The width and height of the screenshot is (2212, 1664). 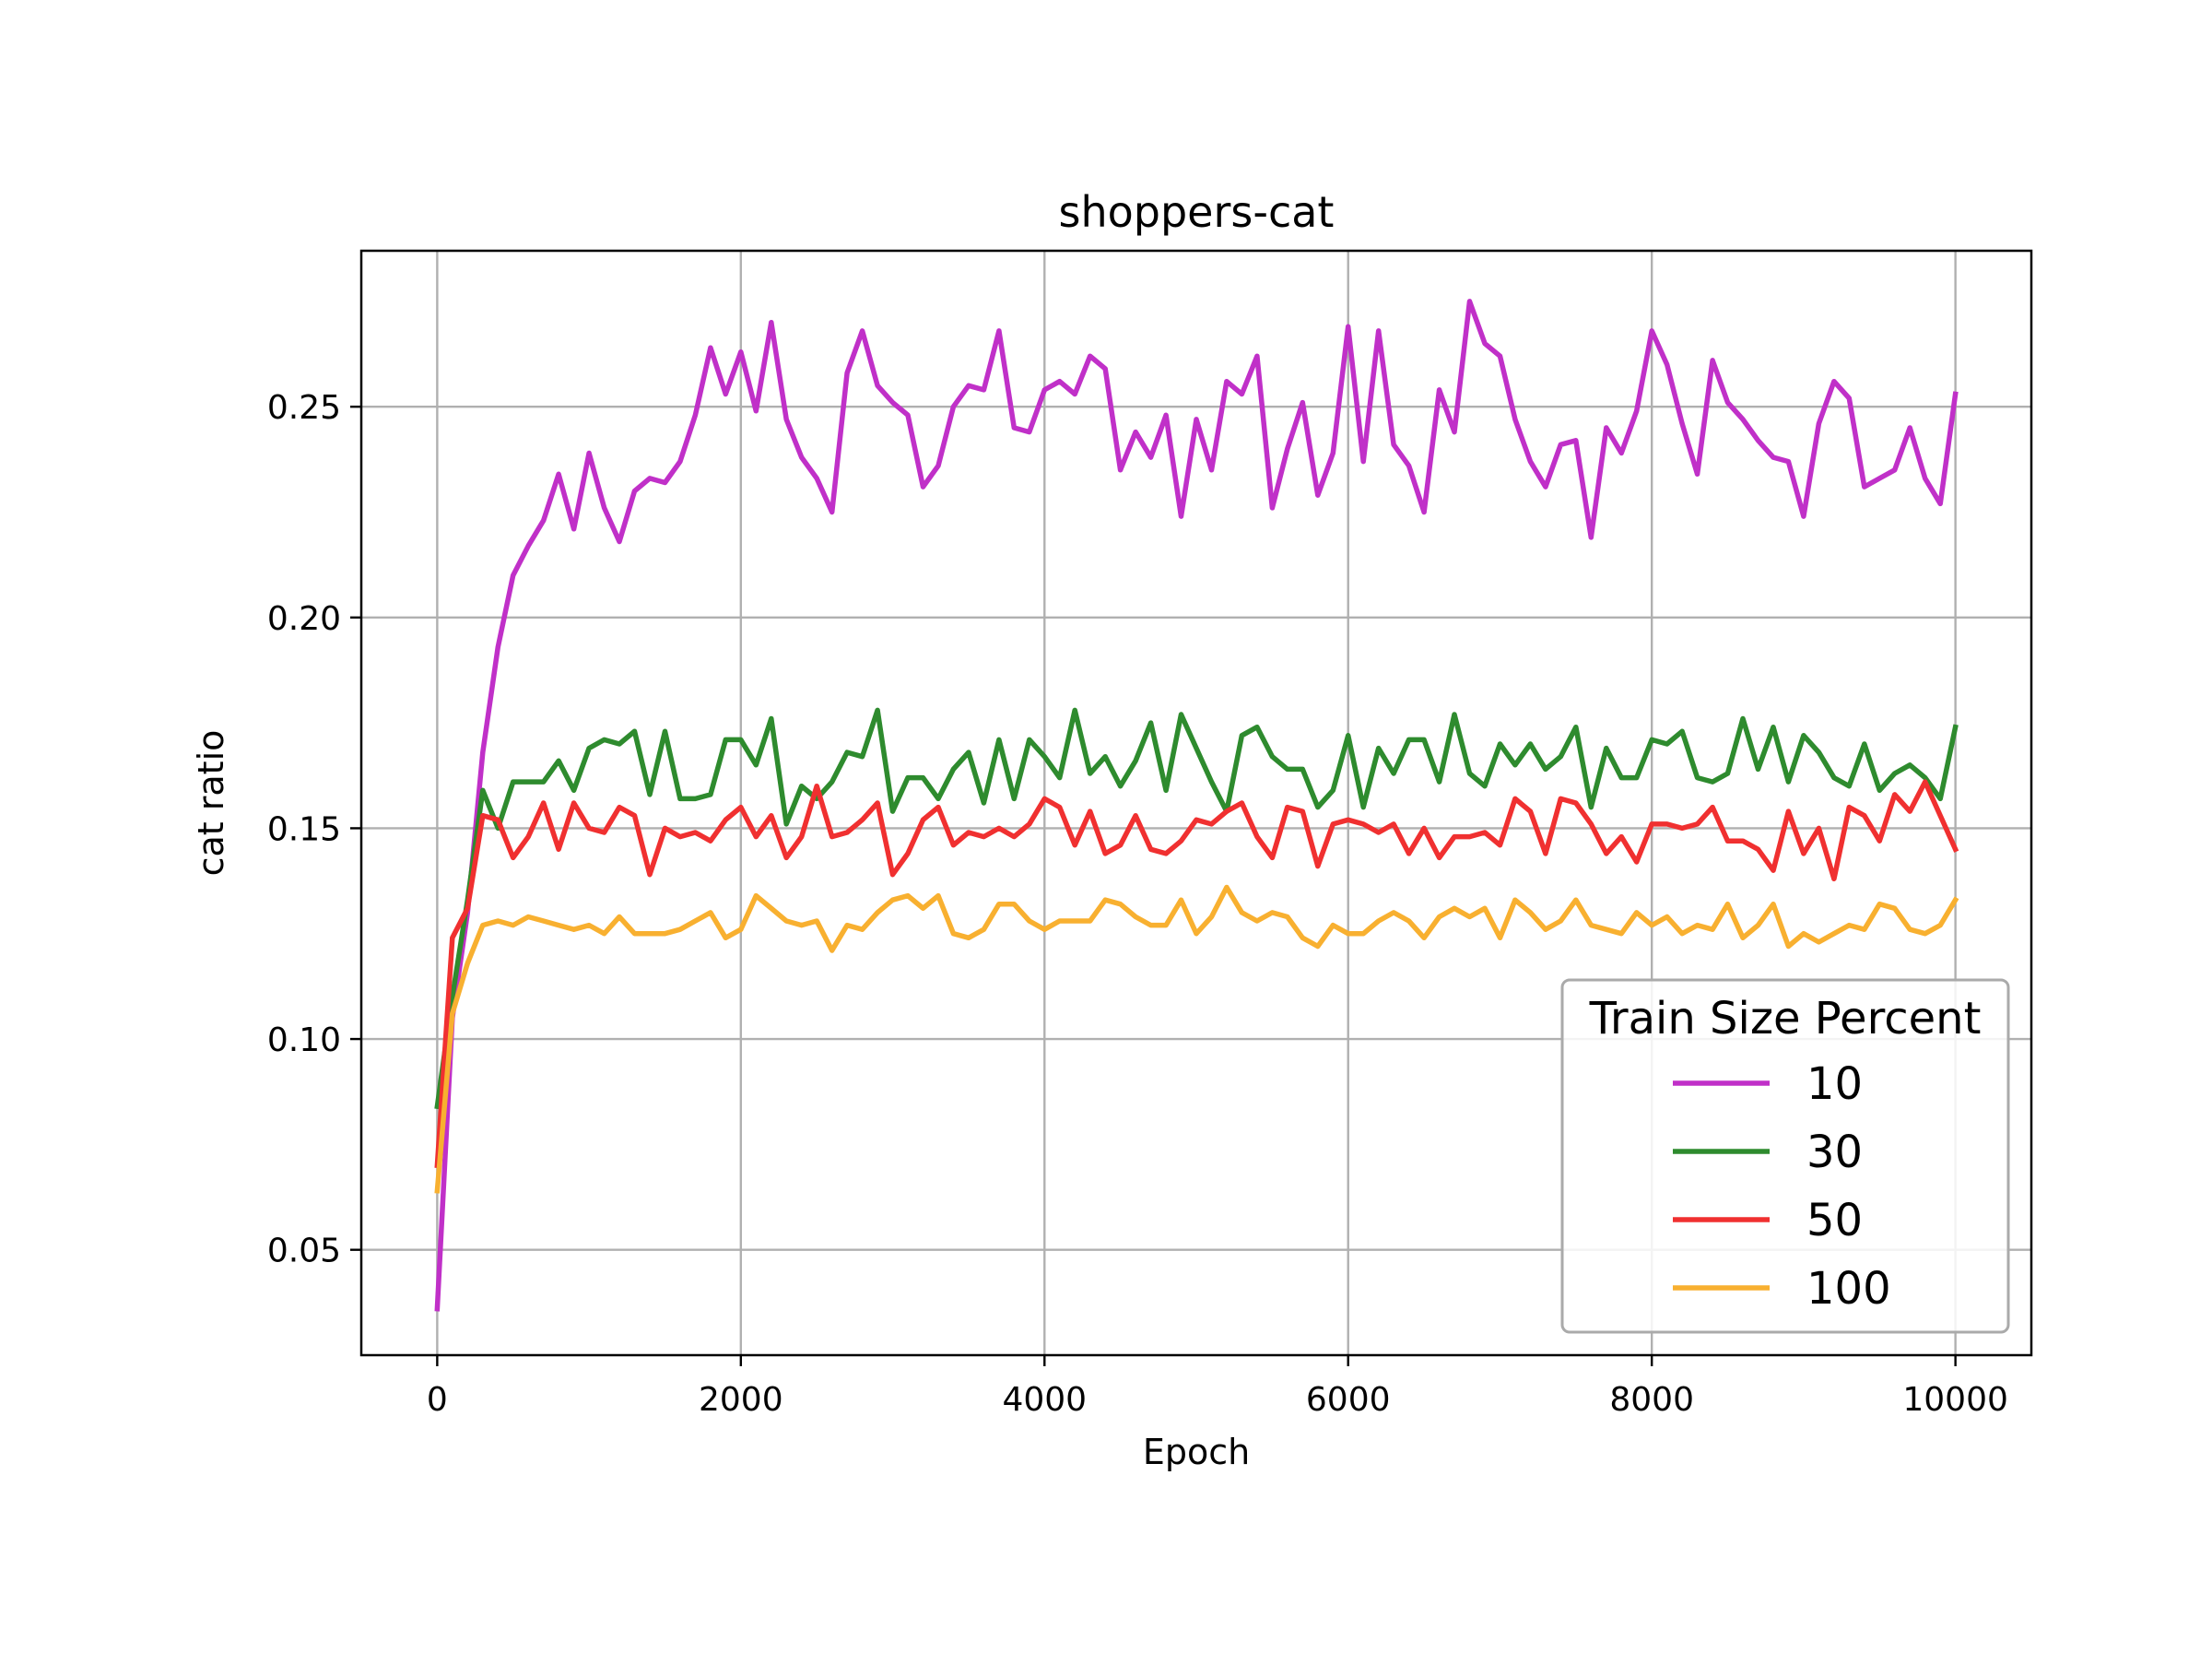 I want to click on y-tick-label: 0.15, so click(x=304, y=829).